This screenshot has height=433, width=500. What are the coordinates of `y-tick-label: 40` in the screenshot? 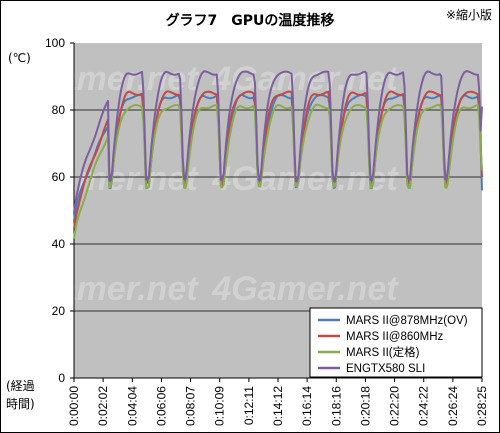 It's located at (59, 244).